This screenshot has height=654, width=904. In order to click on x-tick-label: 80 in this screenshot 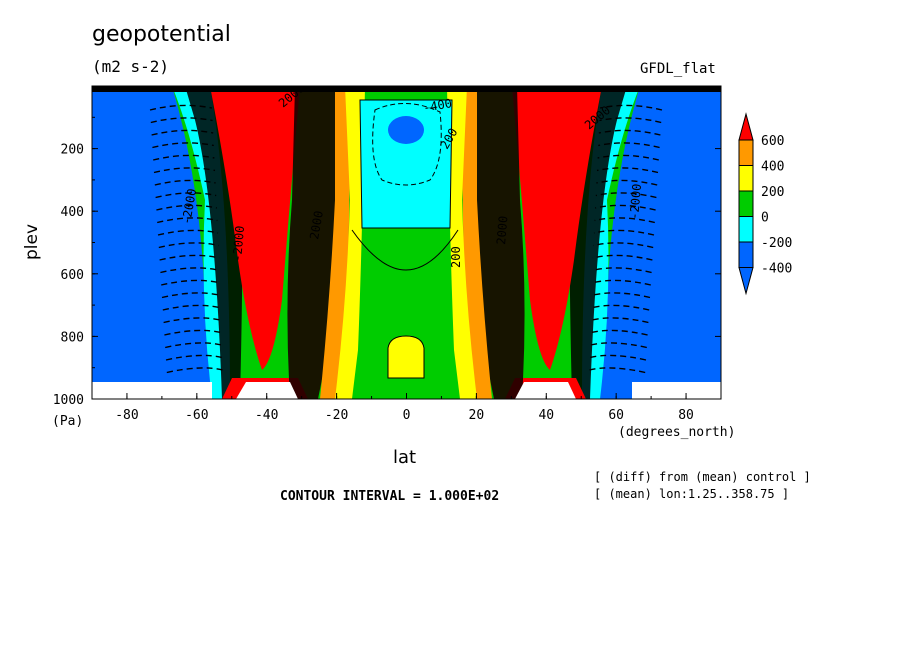, I will do `click(686, 415)`.